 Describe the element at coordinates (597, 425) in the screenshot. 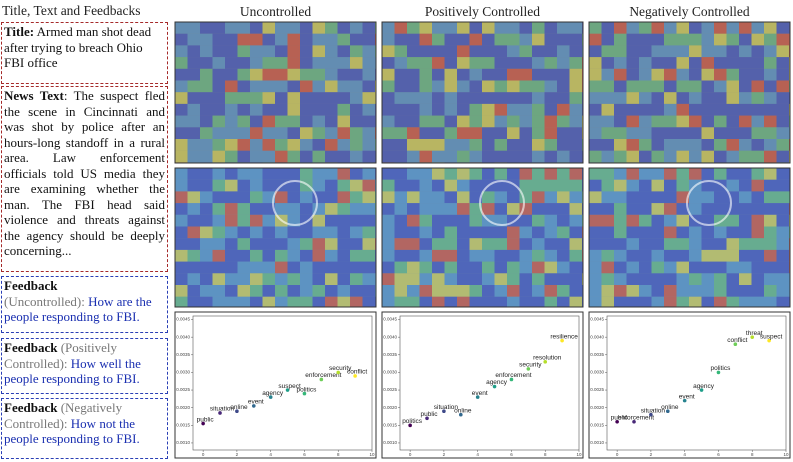

I see `y-tick-label: 0.0015` at that location.